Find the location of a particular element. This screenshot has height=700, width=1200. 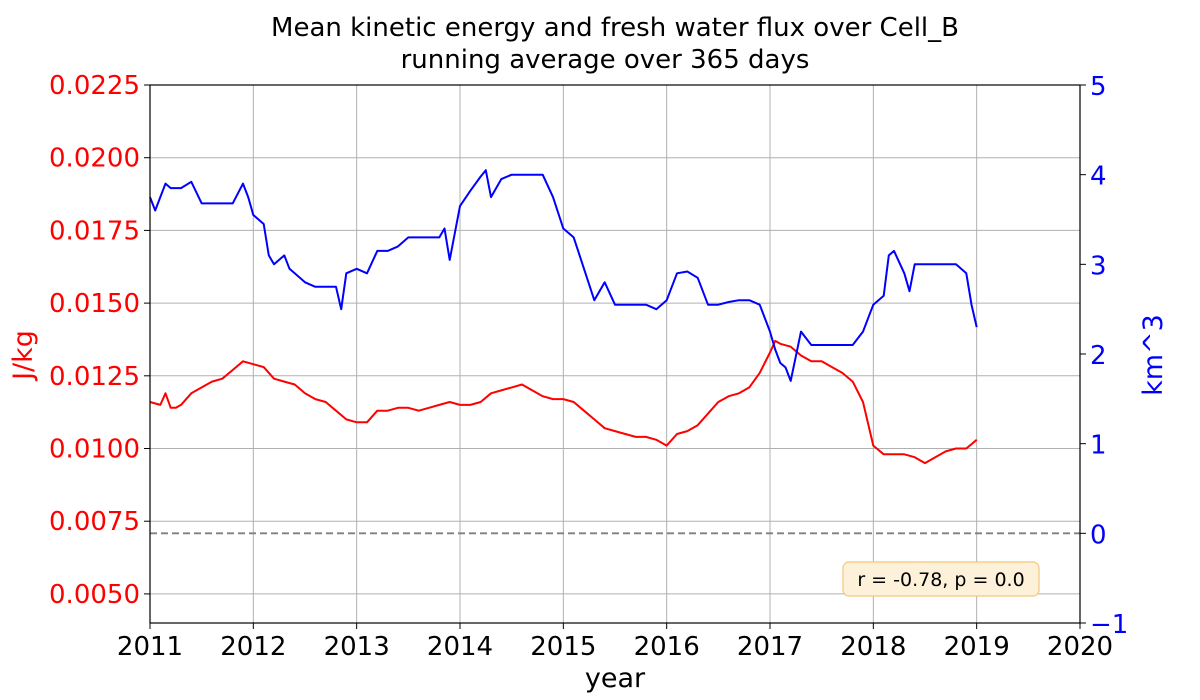

x-axis-label: year is located at coordinates (615, 678).